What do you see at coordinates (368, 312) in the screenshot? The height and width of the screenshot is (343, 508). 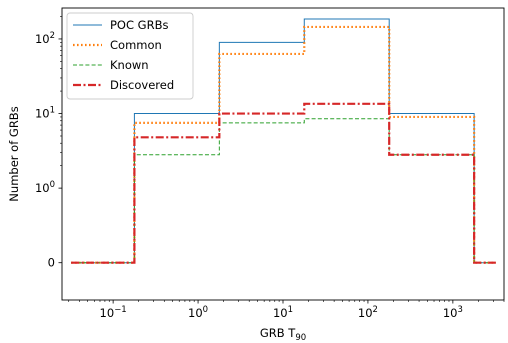 I see `x-tick-label: 10²` at bounding box center [368, 312].